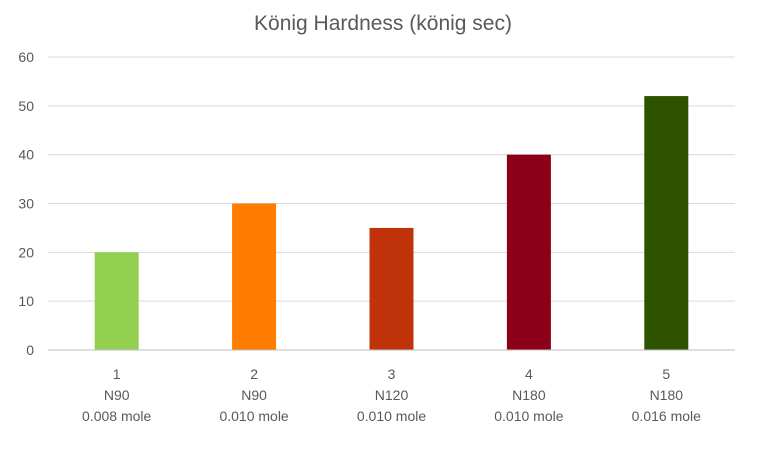  Describe the element at coordinates (26, 301) in the screenshot. I see `y-tick-label: 10` at that location.